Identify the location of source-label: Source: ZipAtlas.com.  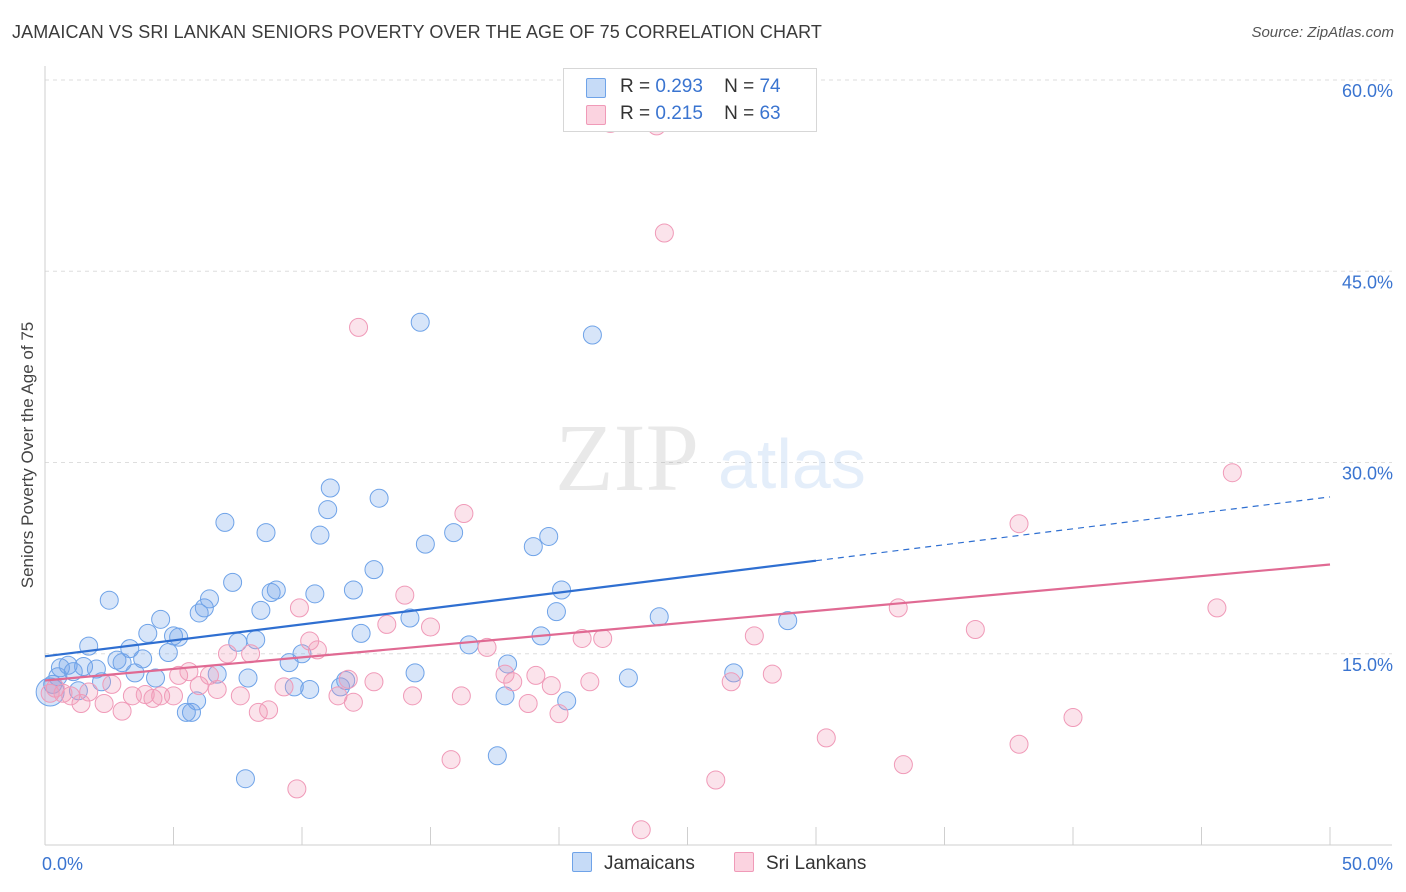
(1322, 32).